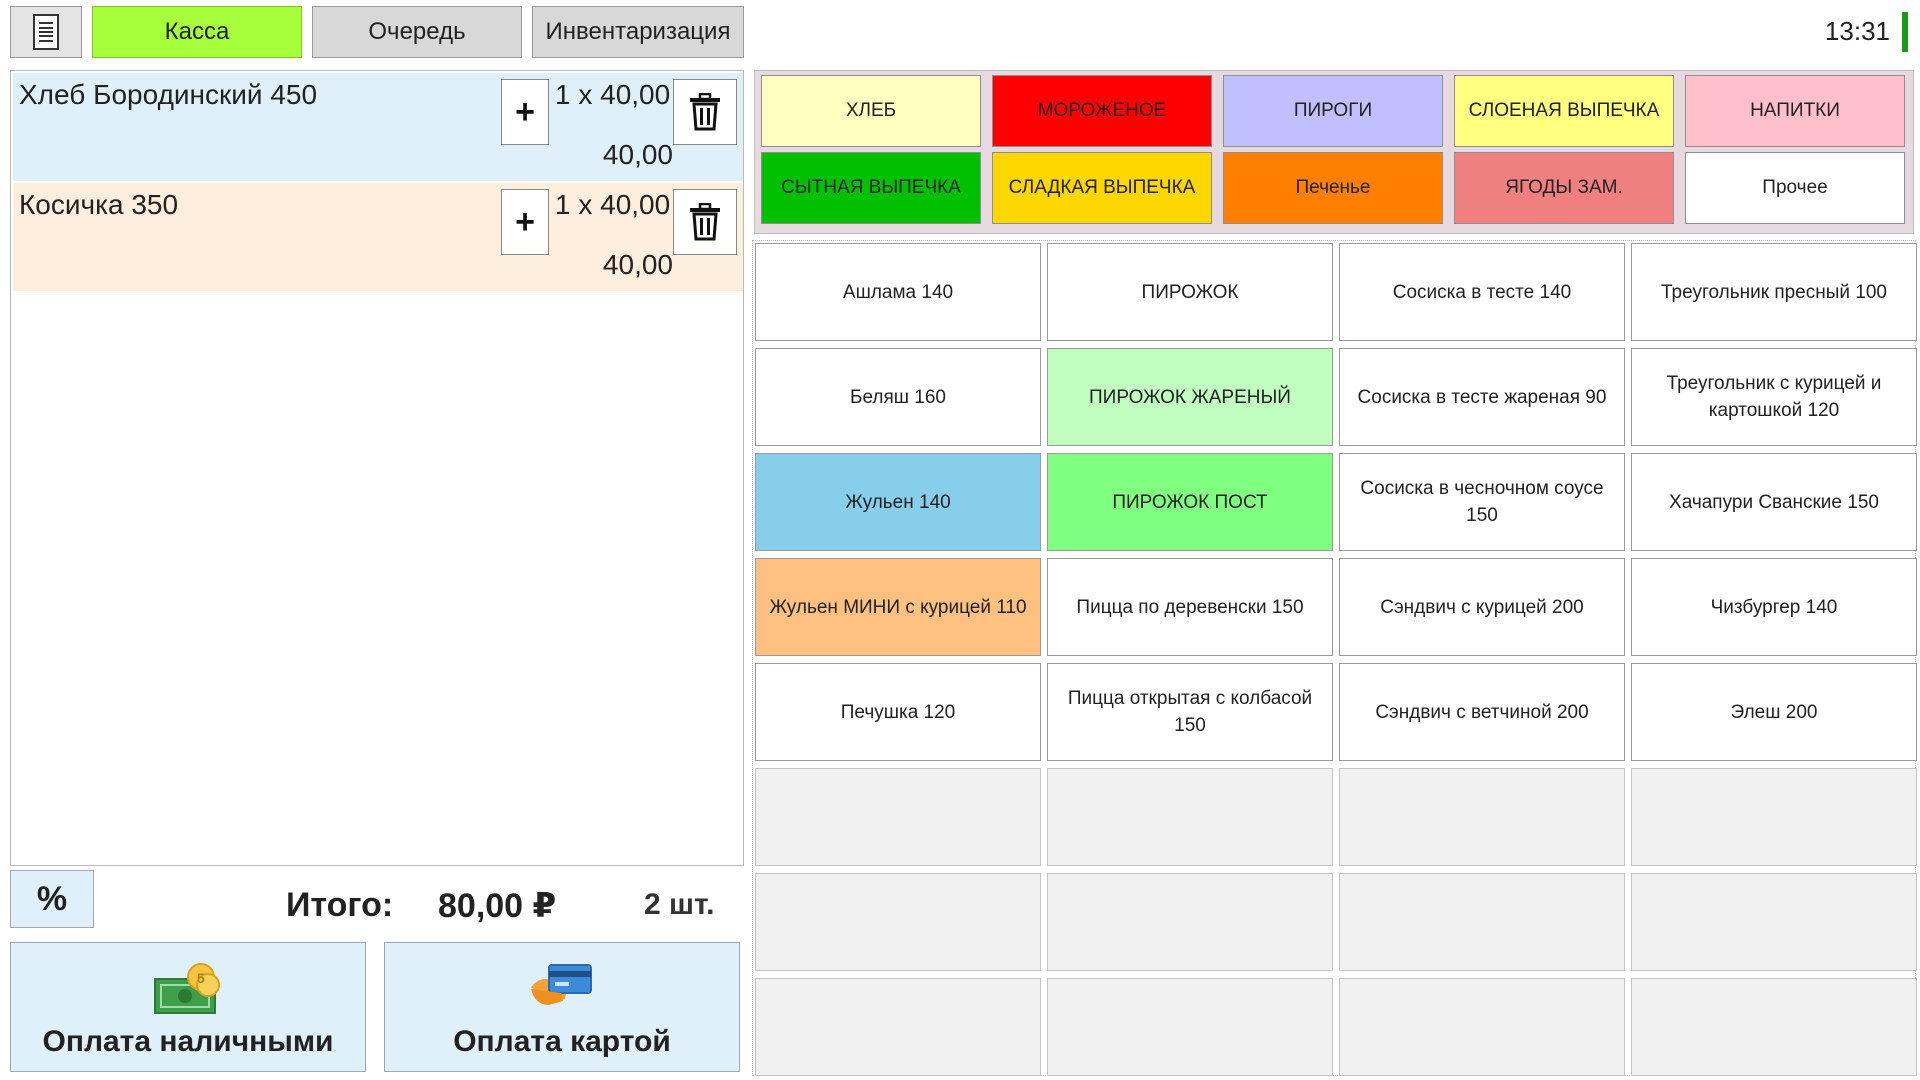 The width and height of the screenshot is (1920, 1080). Describe the element at coordinates (201, 978) in the screenshot. I see `svg-text: 5` at that location.